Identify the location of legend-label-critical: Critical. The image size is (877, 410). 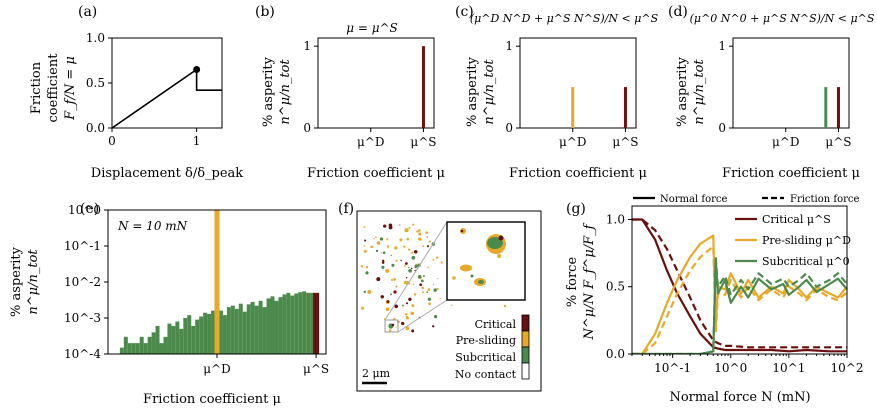
(496, 324).